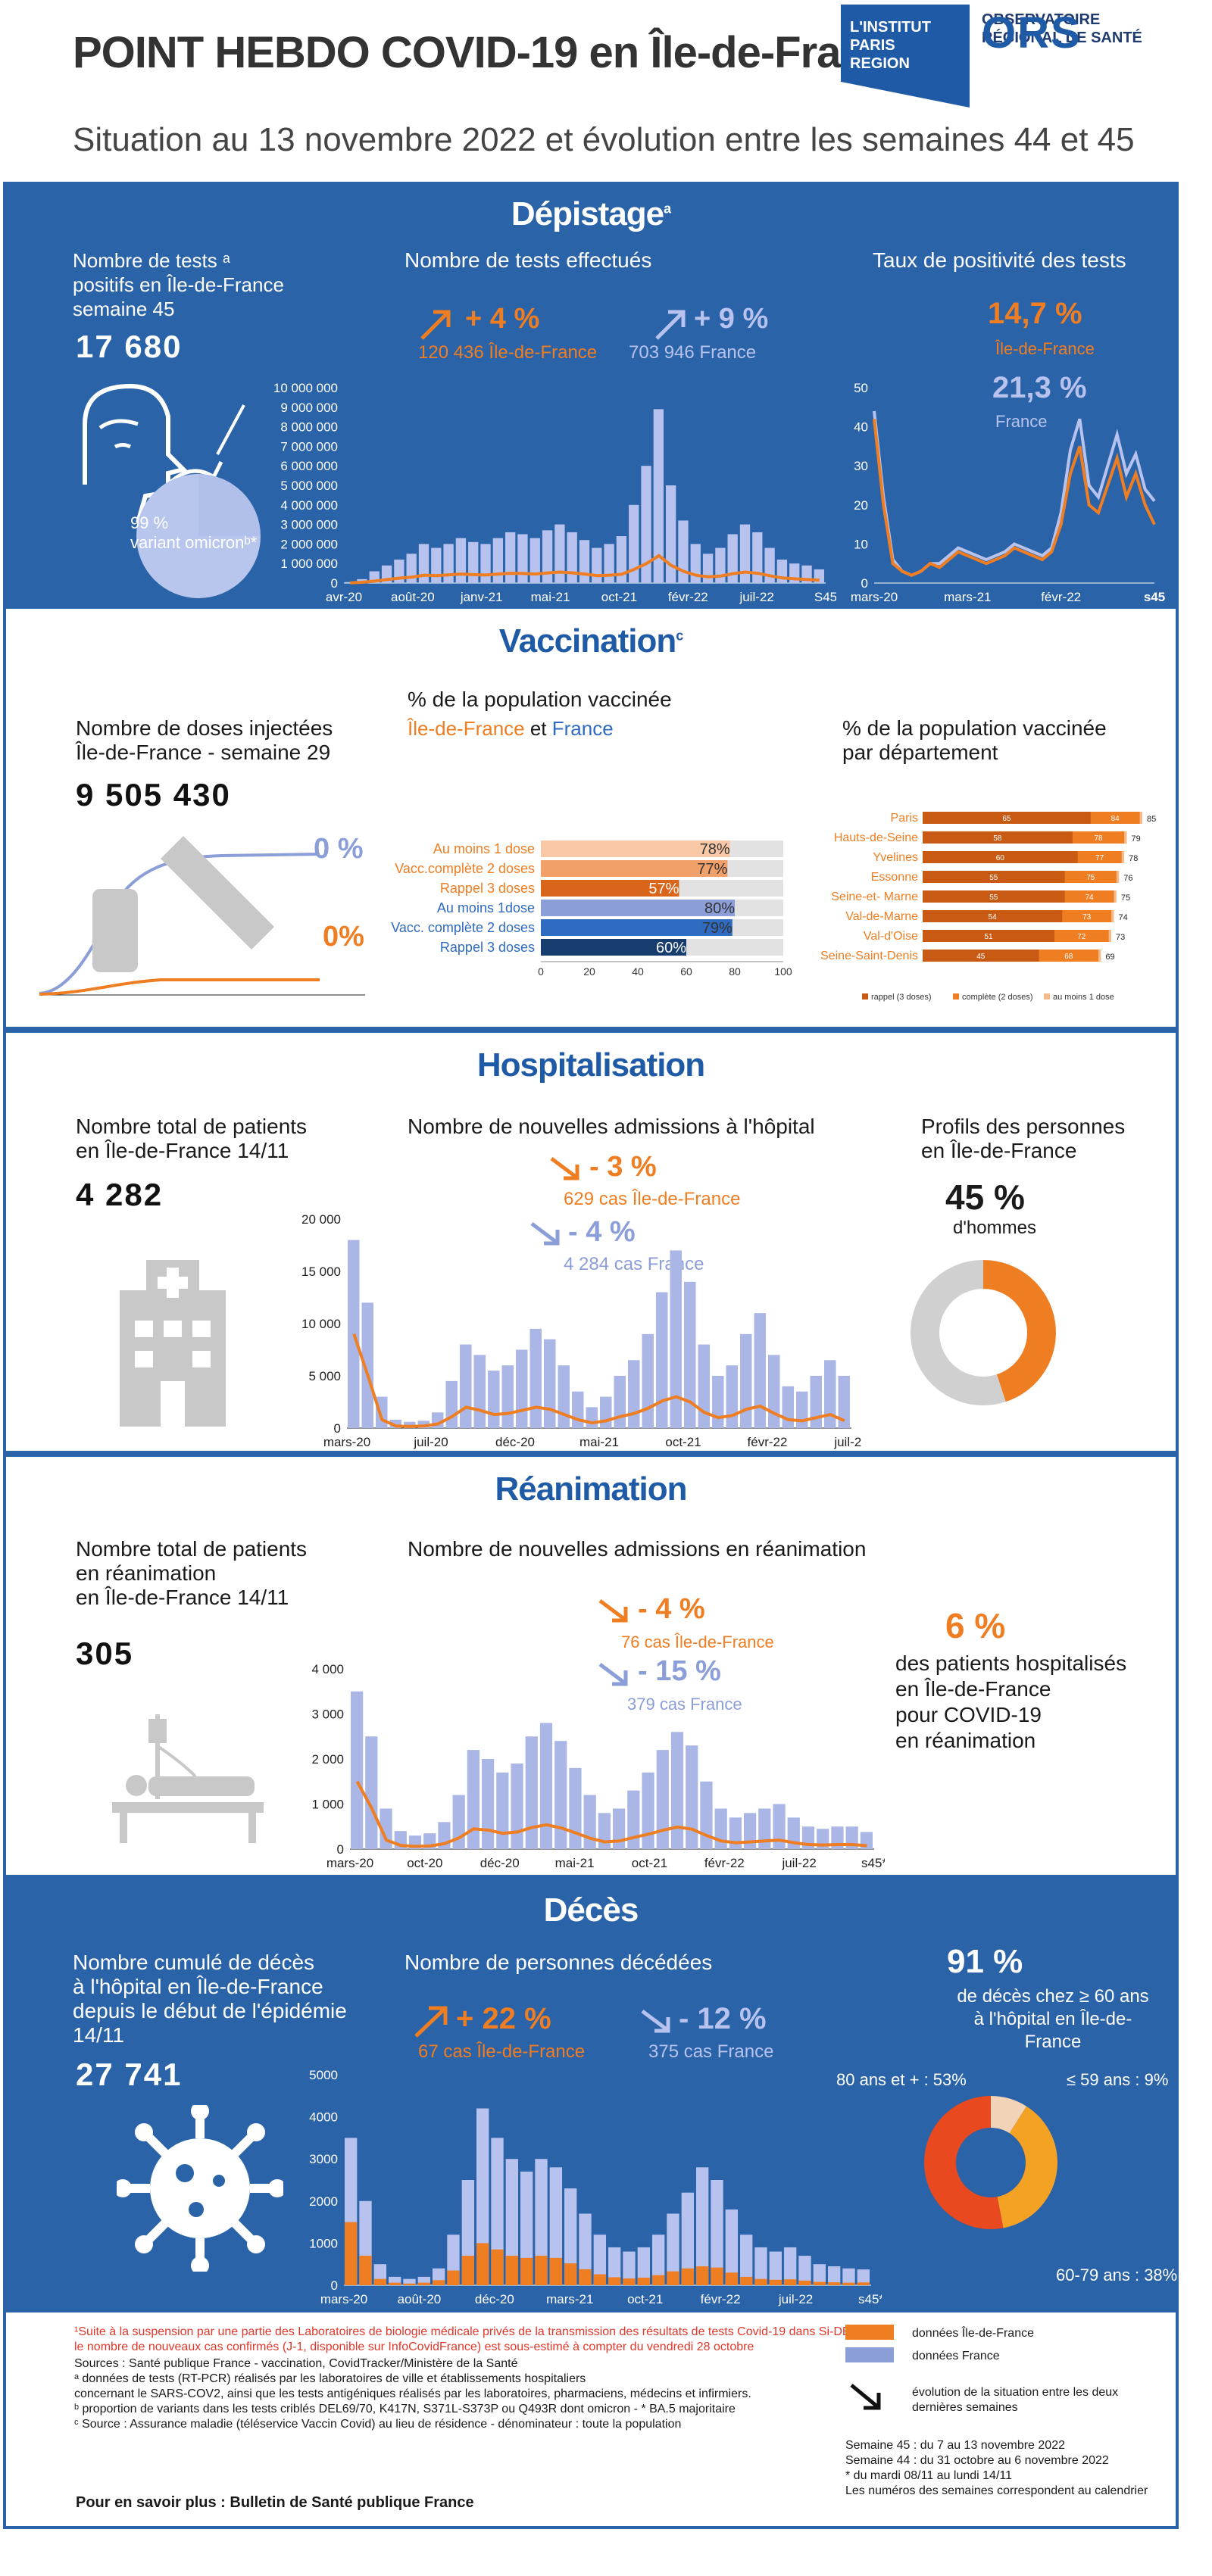 The height and width of the screenshot is (2576, 1212). I want to click on hospitalisation-title: Hospitalisation, so click(590, 1065).